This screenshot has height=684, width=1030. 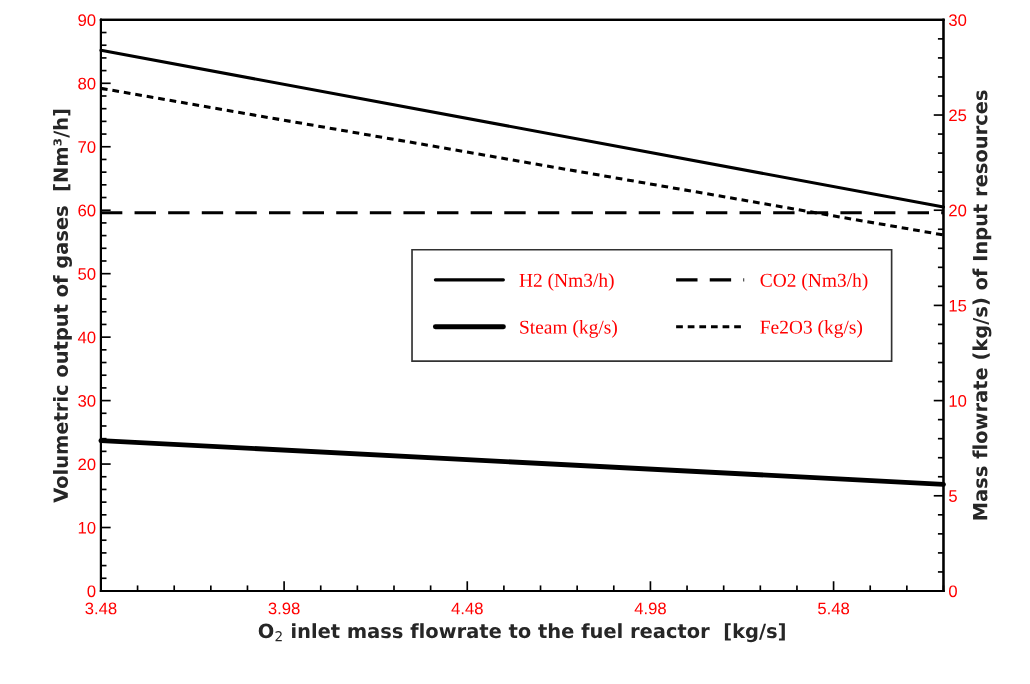 I want to click on y-tick-label: 90, so click(x=87, y=20).